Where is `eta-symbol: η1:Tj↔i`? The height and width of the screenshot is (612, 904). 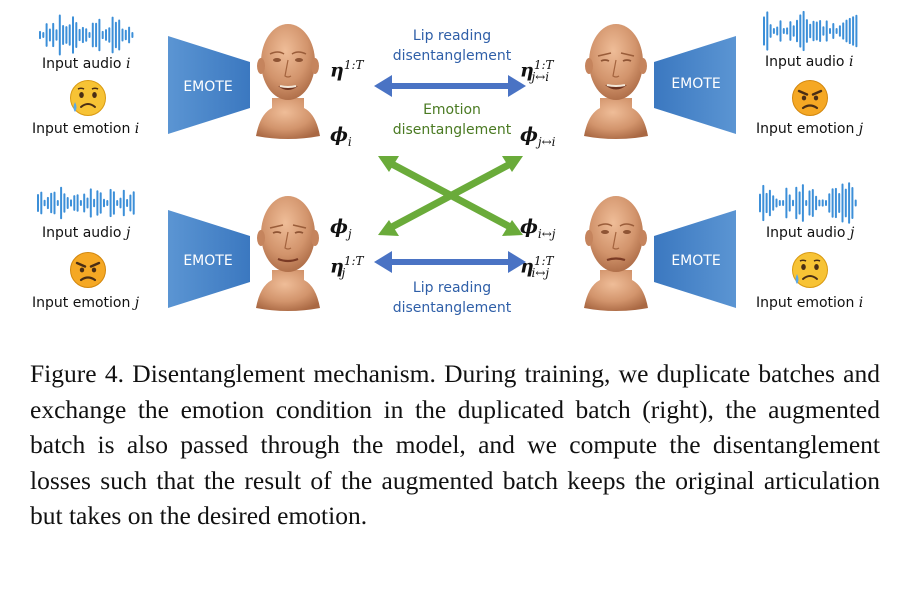 eta-symbol: η1:Tj↔i is located at coordinates (537, 71).